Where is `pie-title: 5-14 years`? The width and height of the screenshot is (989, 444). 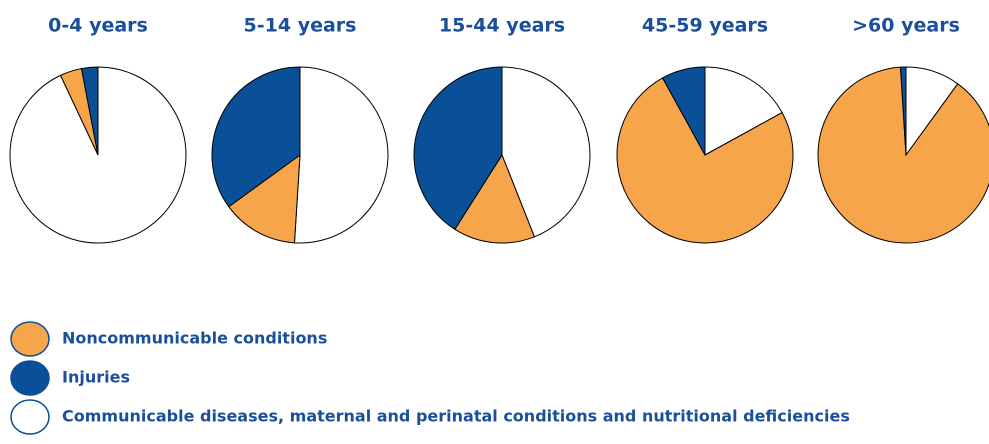 pie-title: 5-14 years is located at coordinates (300, 26).